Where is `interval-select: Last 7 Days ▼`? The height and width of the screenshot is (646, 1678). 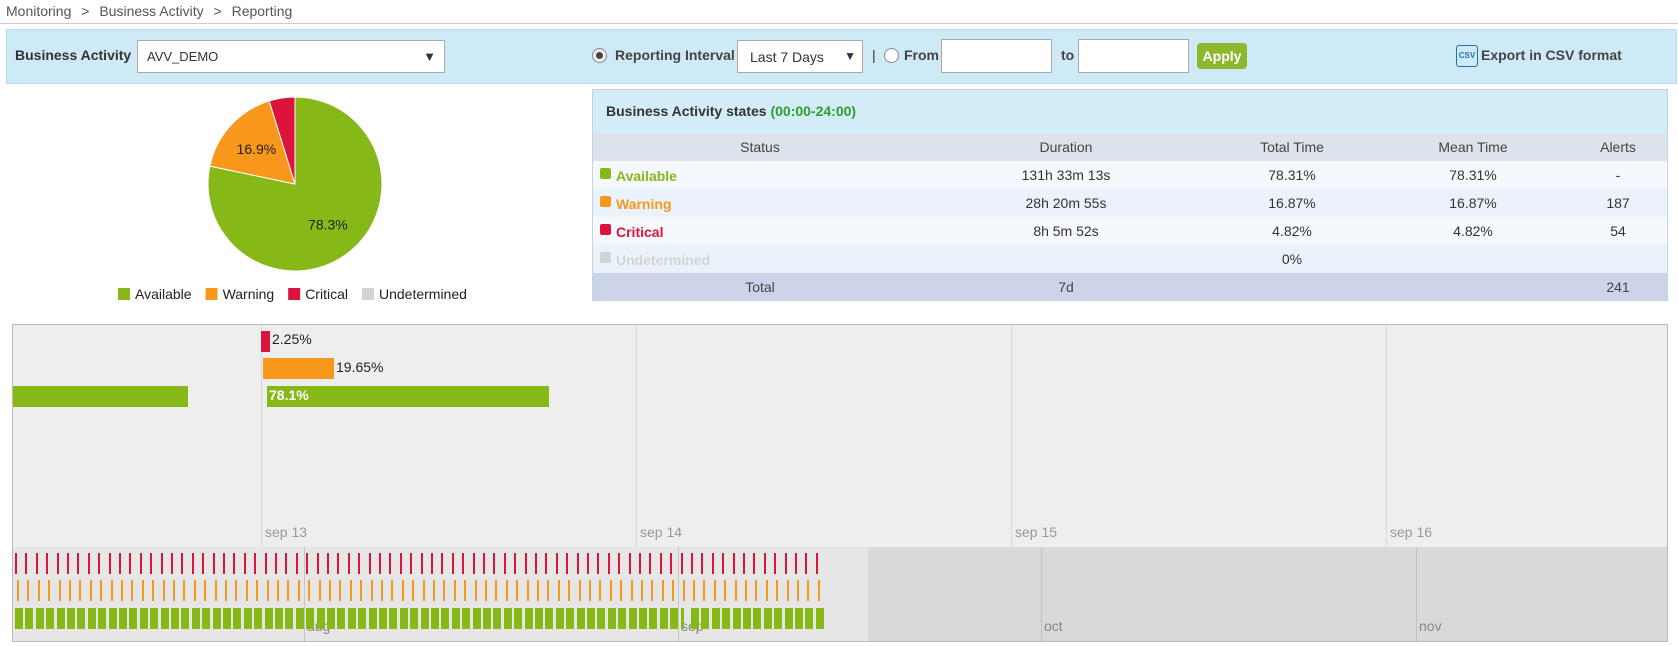 interval-select: Last 7 Days ▼ is located at coordinates (800, 56).